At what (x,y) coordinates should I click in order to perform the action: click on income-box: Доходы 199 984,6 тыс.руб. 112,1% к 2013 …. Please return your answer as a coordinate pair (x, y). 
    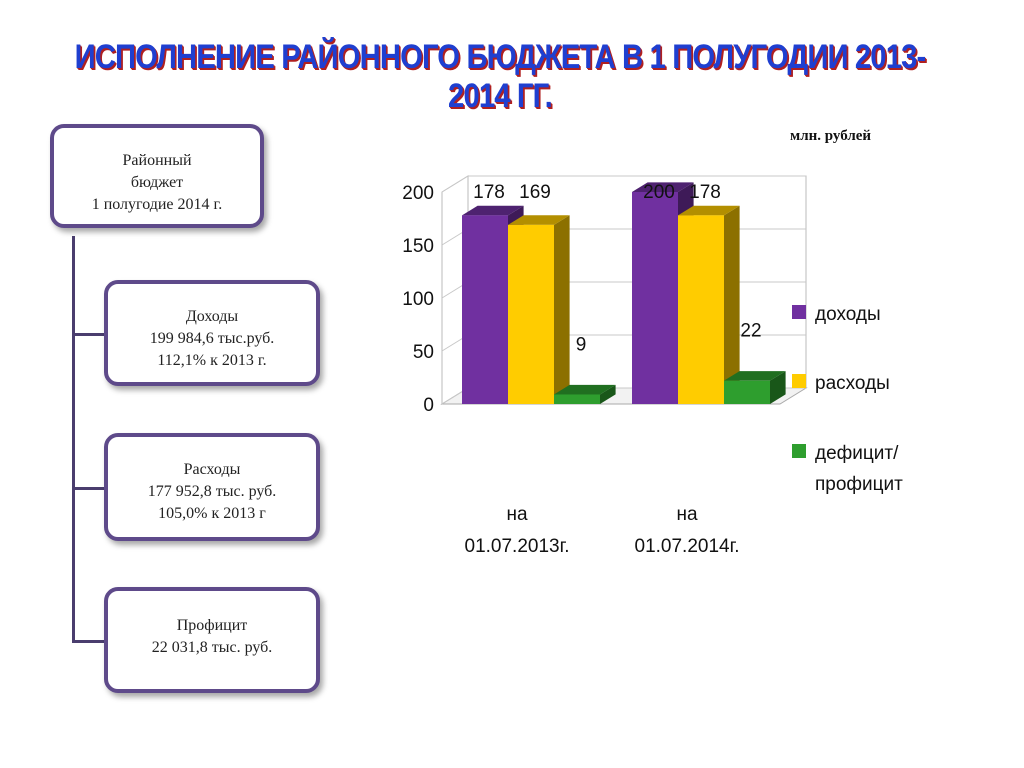
    Looking at the image, I should click on (212, 333).